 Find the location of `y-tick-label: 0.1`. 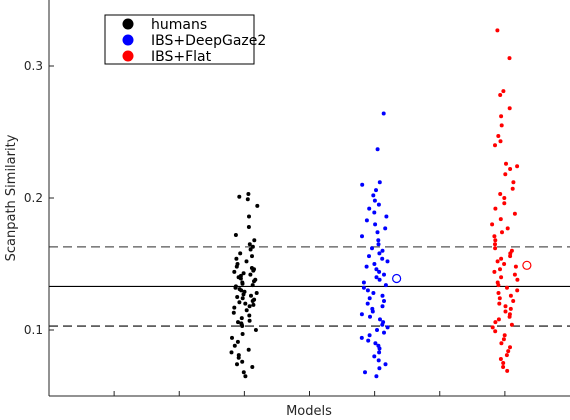

y-tick-label: 0.1 is located at coordinates (33, 330).